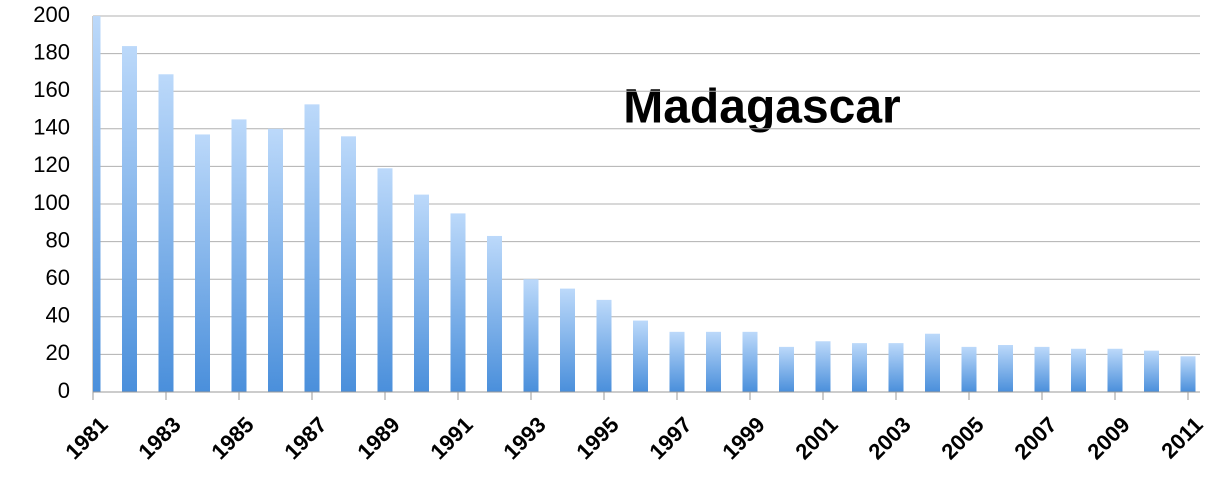 Image resolution: width=1215 pixels, height=495 pixels. What do you see at coordinates (51, 127) in the screenshot?
I see `y-tick-label: 140` at bounding box center [51, 127].